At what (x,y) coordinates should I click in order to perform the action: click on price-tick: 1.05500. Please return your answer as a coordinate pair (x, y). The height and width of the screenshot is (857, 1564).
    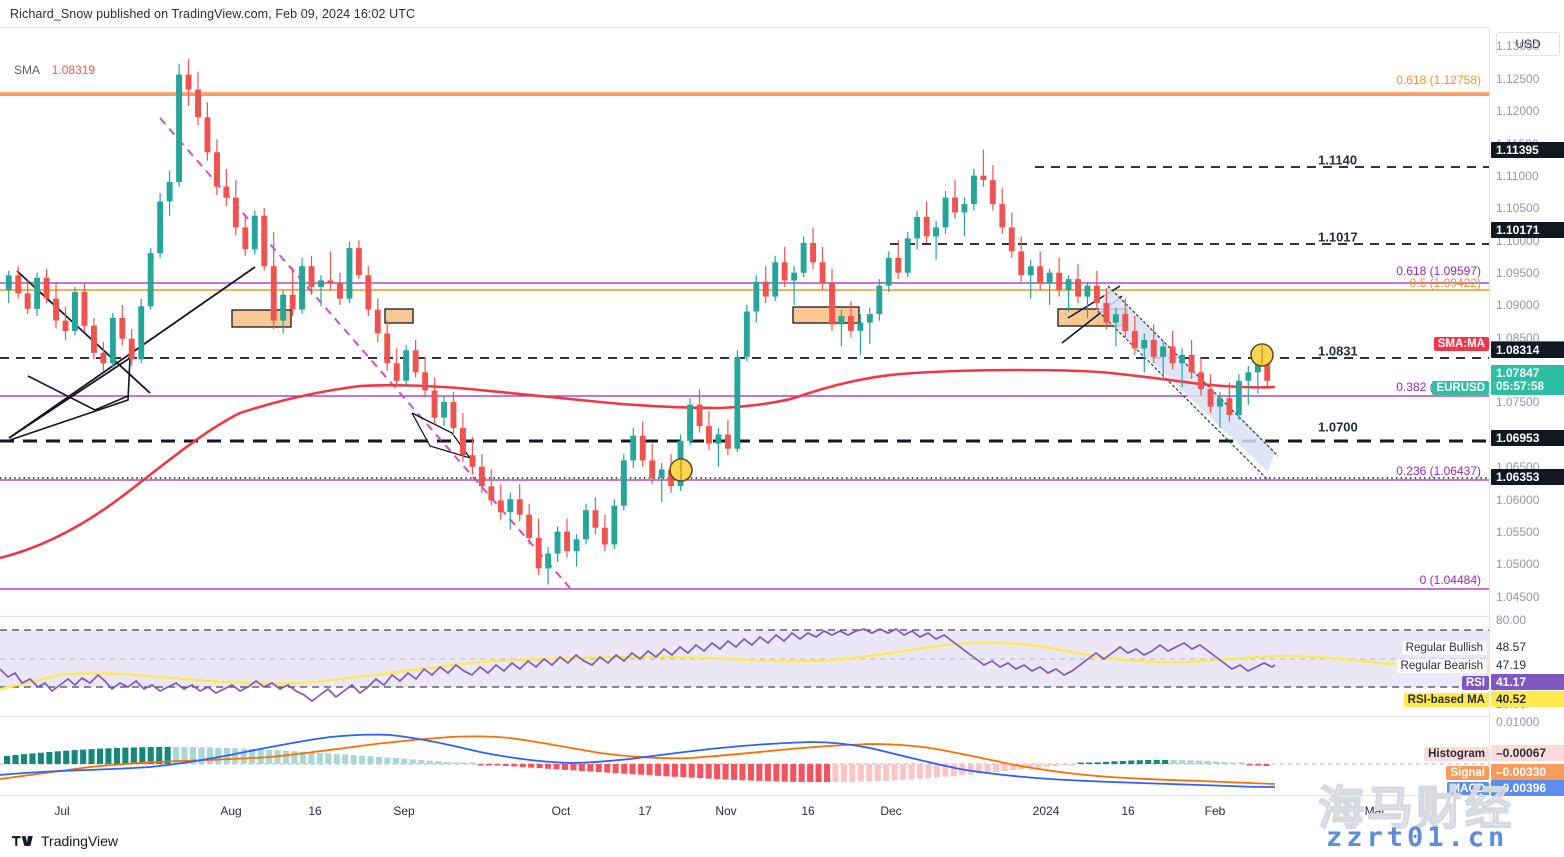
    Looking at the image, I should click on (1518, 531).